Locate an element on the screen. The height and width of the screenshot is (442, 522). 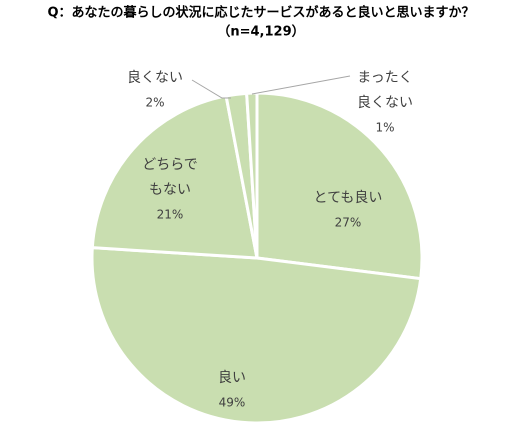
value-label: 21% is located at coordinates (170, 215).